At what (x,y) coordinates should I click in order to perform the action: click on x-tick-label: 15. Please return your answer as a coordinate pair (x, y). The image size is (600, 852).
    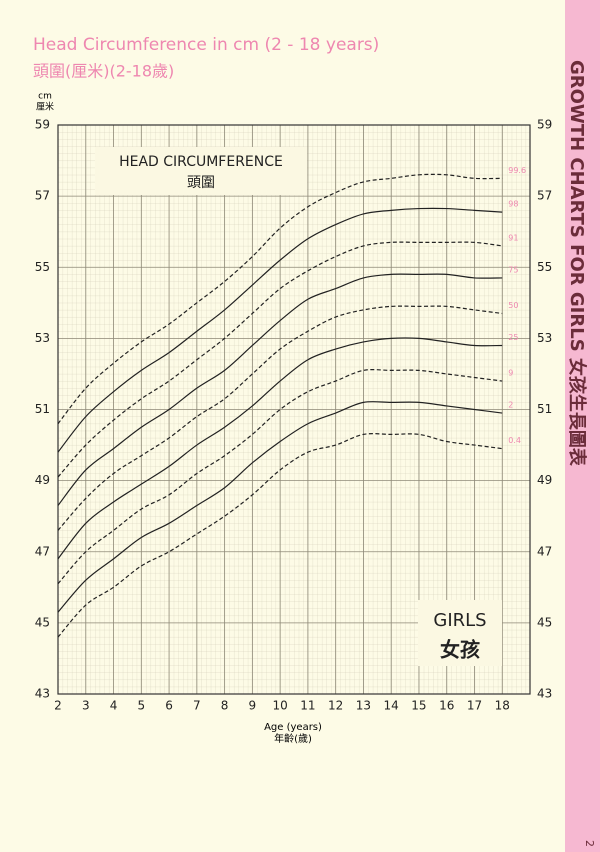
    Looking at the image, I should click on (418, 706).